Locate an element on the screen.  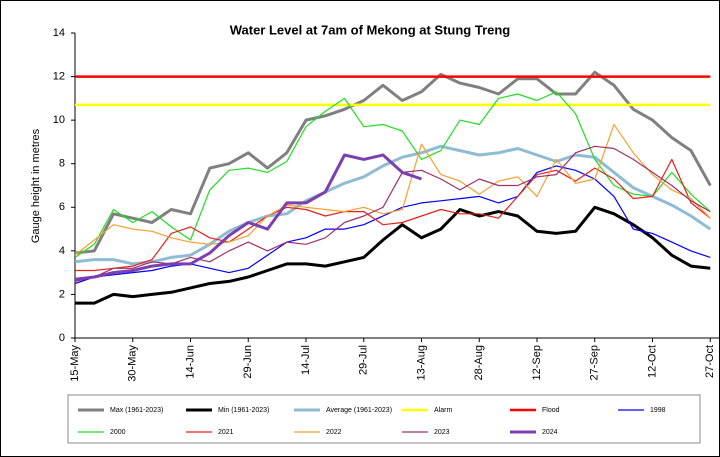
legend-label: 2023 is located at coordinates (442, 432).